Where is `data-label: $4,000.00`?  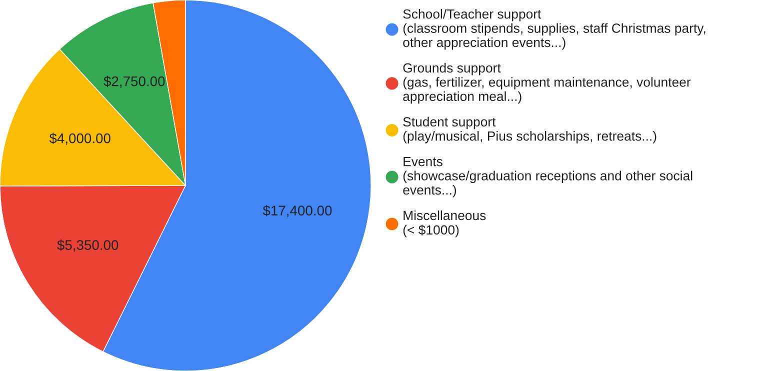
data-label: $4,000.00 is located at coordinates (79, 138).